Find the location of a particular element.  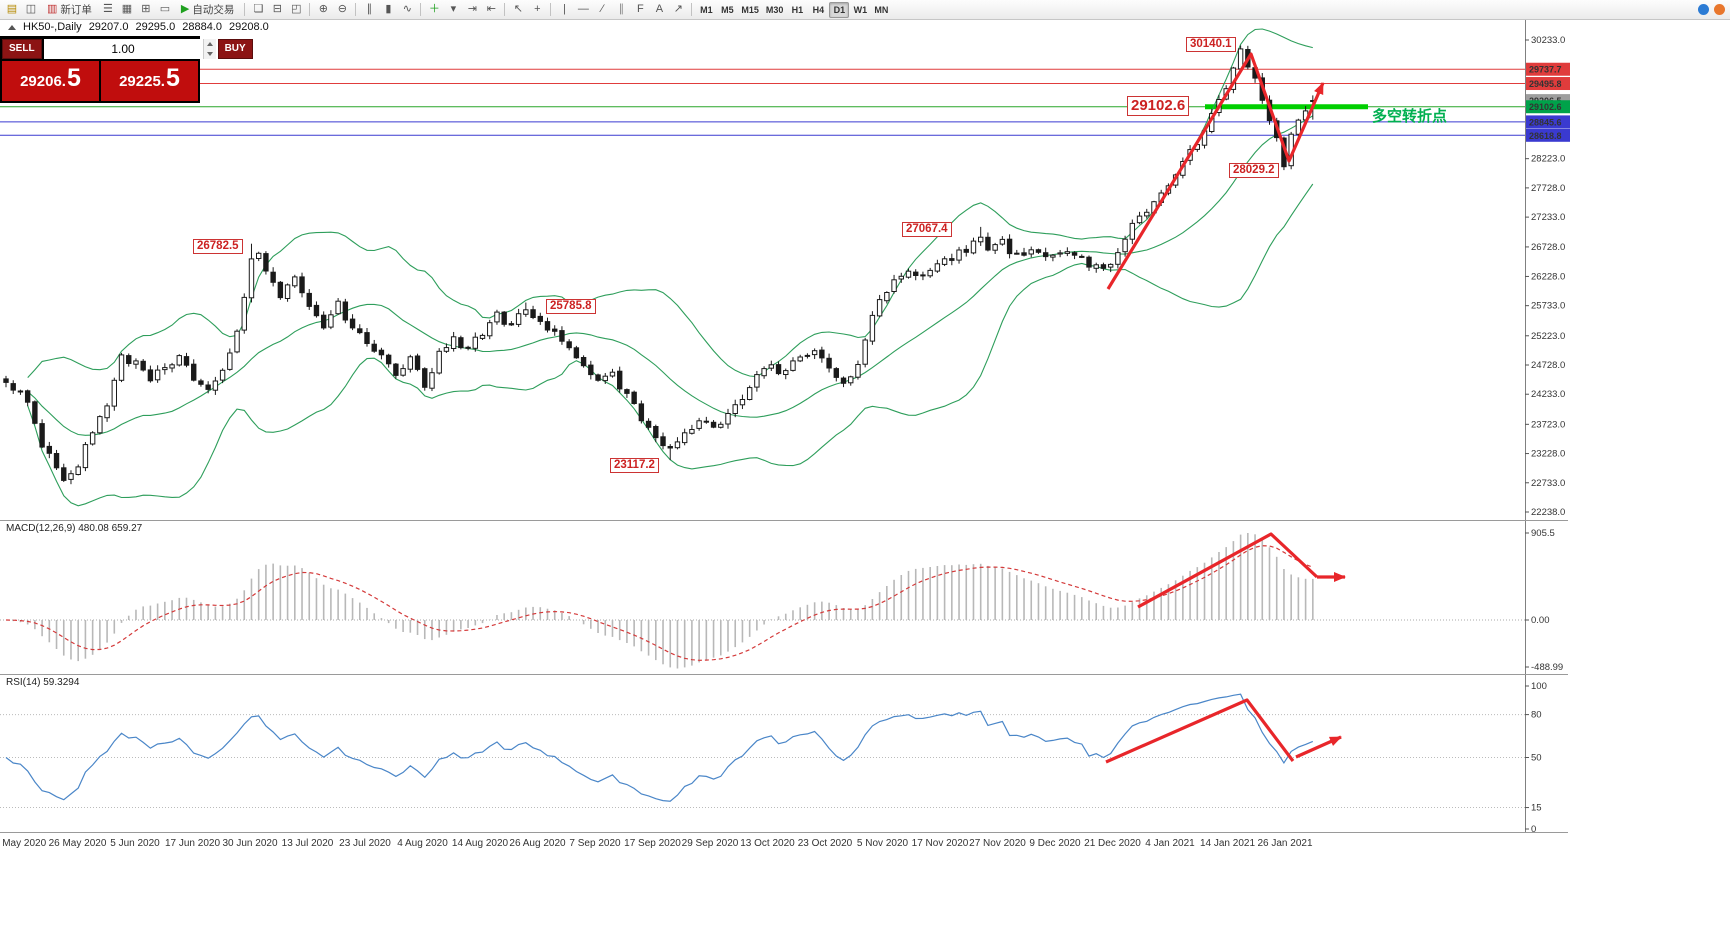

data-window-icon-glyph: ▦ is located at coordinates (127, 9).